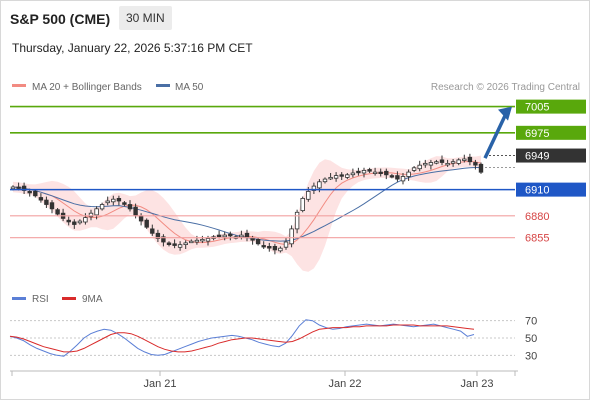 This screenshot has height=400, width=590. What do you see at coordinates (295, 19) in the screenshot?
I see `header: S&P 500 (CME) 30 MIN` at bounding box center [295, 19].